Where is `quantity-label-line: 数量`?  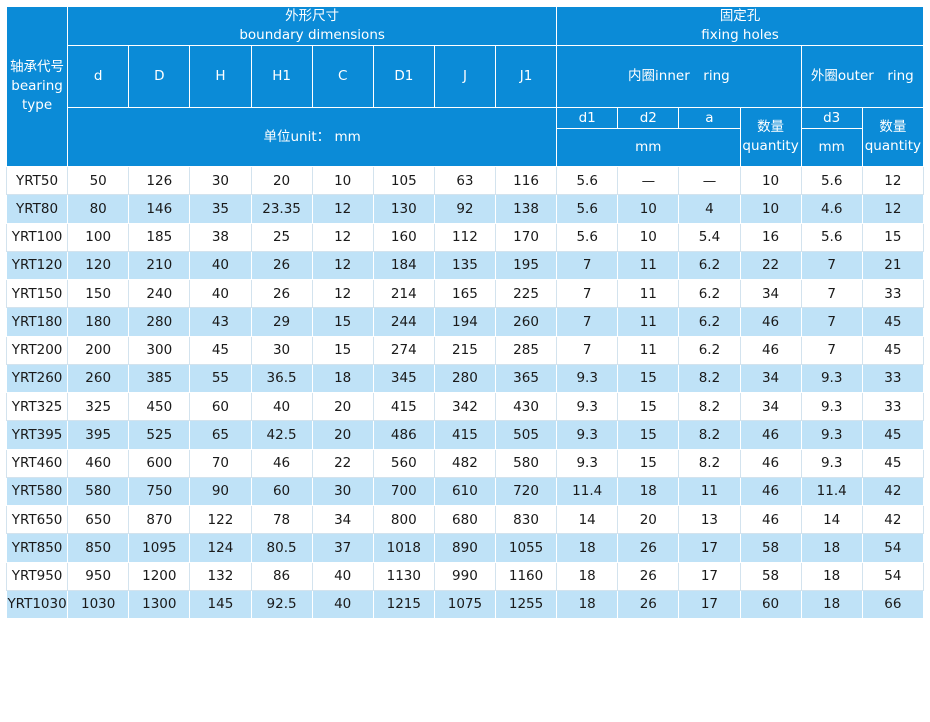 quantity-label-line: 数量 is located at coordinates (771, 127).